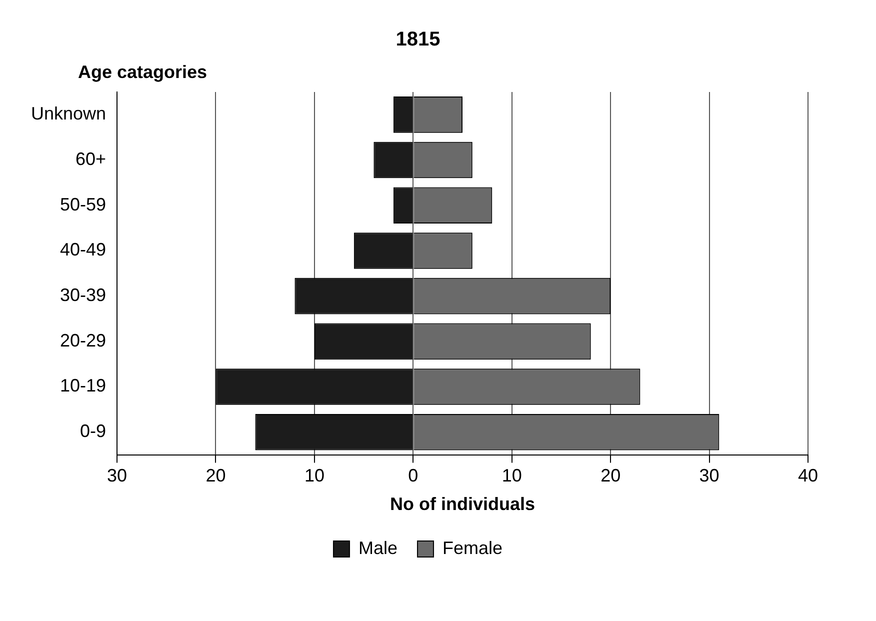 Image resolution: width=876 pixels, height=621 pixels. I want to click on y-axis-title: Age catagories, so click(143, 72).